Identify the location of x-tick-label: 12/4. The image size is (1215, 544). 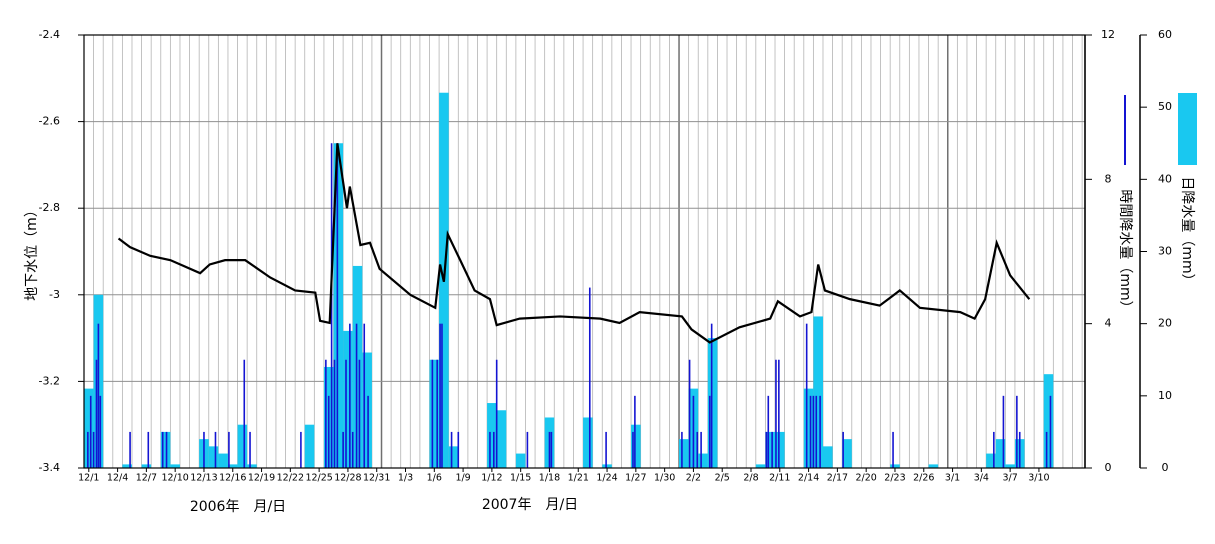
(117, 478).